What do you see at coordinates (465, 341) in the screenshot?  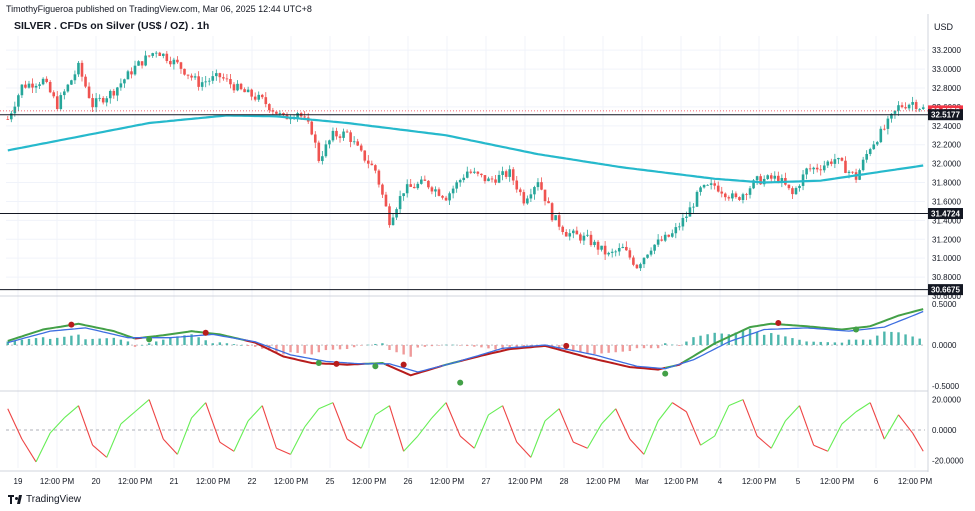 I see `wave-slow-line` at bounding box center [465, 341].